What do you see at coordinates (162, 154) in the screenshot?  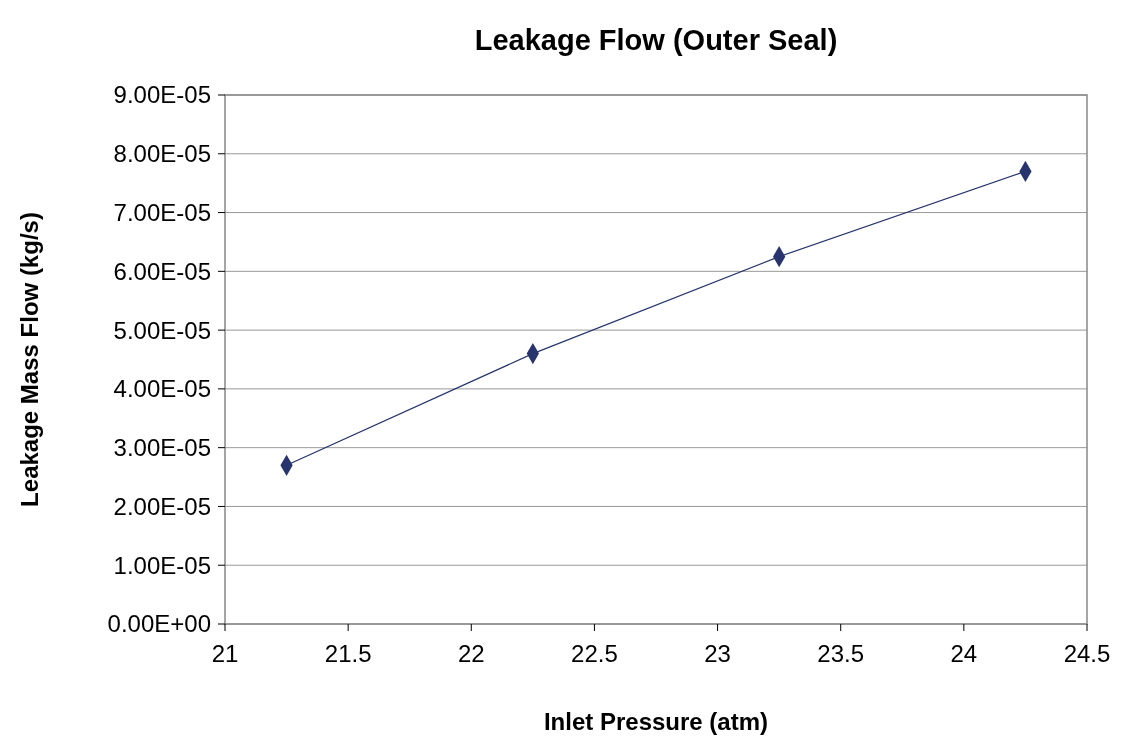 I see `y-tick-label: 8.00E-05` at bounding box center [162, 154].